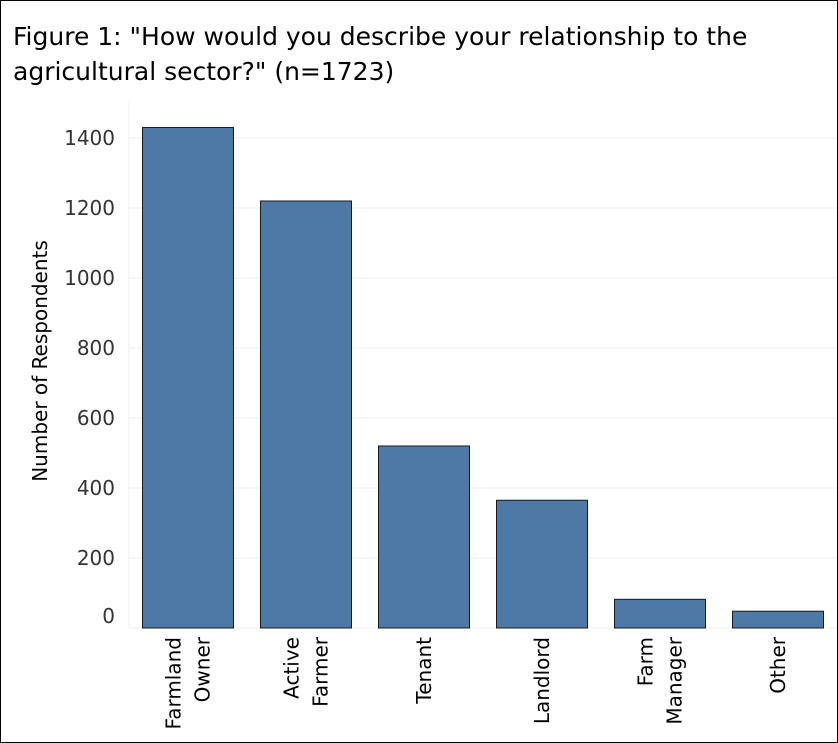  What do you see at coordinates (306, 414) in the screenshot?
I see `bar-active-farmer` at bounding box center [306, 414].